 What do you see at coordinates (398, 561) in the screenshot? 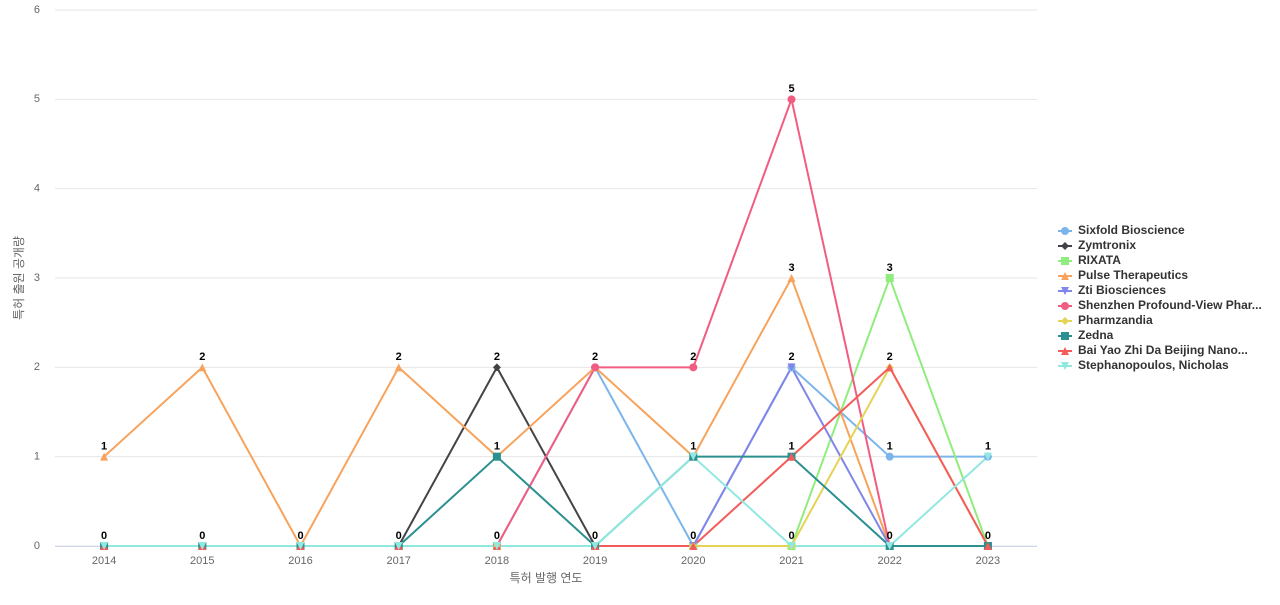
I see `x-tick-label: 2017` at bounding box center [398, 561].